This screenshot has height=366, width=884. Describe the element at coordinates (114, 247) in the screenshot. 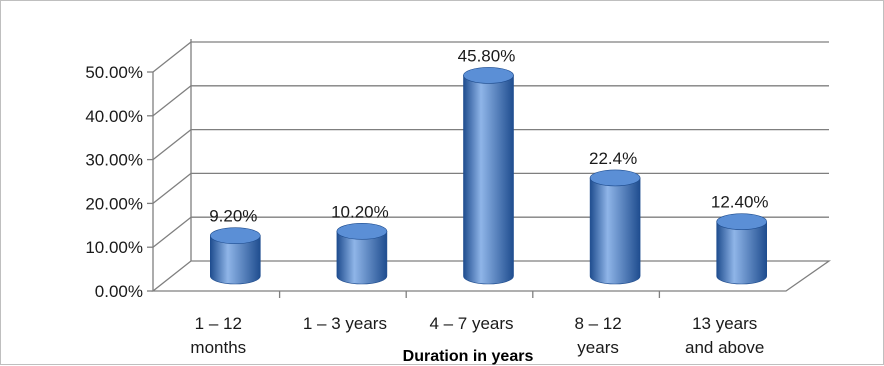

I see `y-tick-label: 10.00%` at that location.